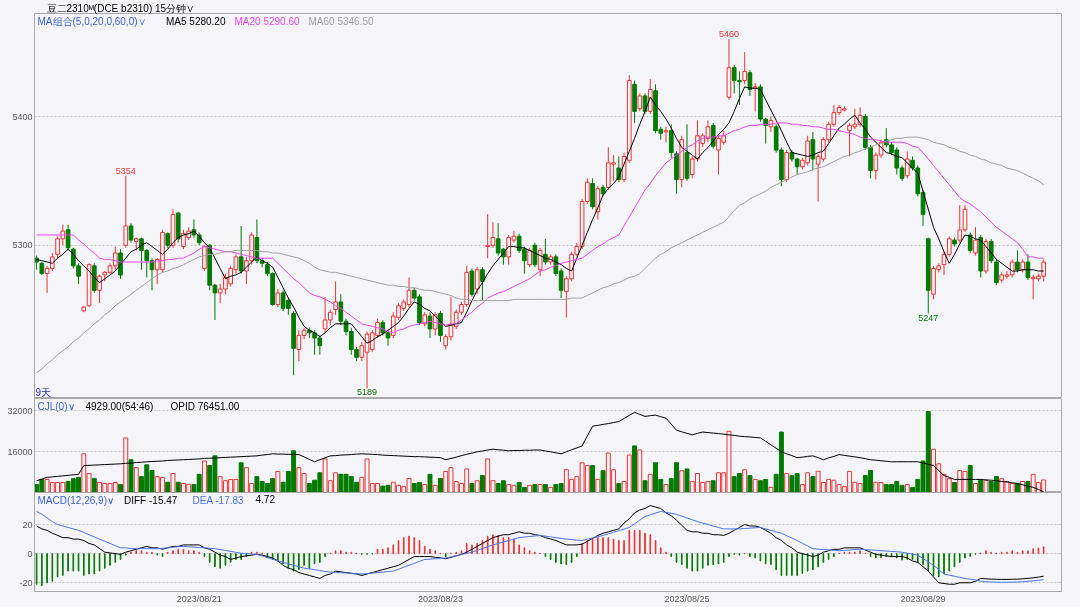 The width and height of the screenshot is (1080, 607). I want to click on text: DEA -17.83, so click(218, 500).